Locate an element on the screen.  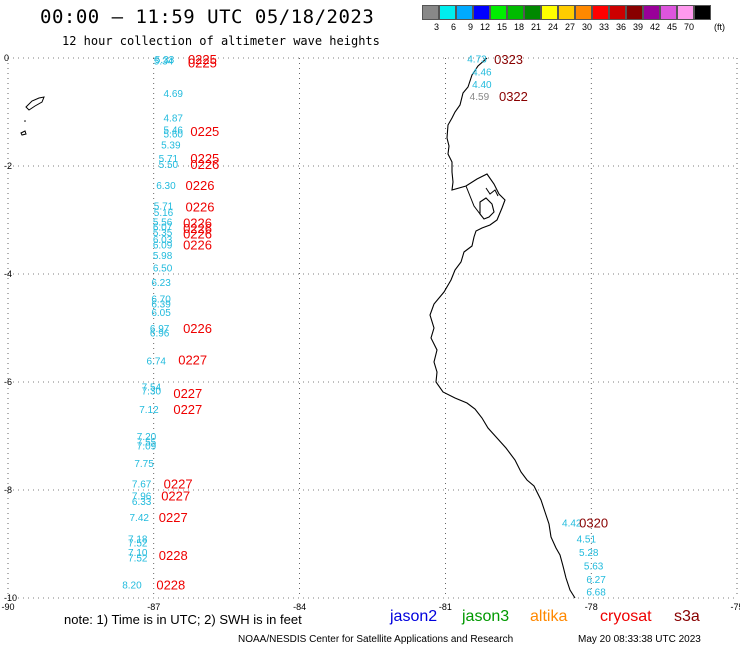
wave-height-label: 5.16 is located at coordinates (164, 213).